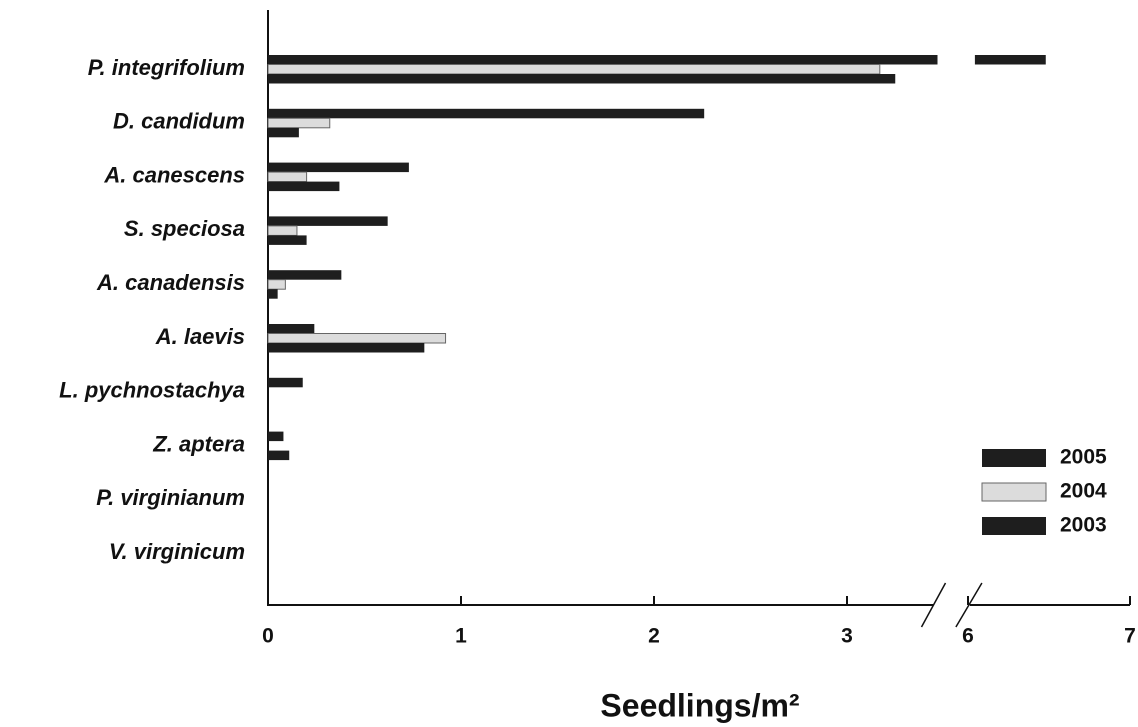  What do you see at coordinates (1130, 636) in the screenshot?
I see `x-tick-label: 7` at bounding box center [1130, 636].